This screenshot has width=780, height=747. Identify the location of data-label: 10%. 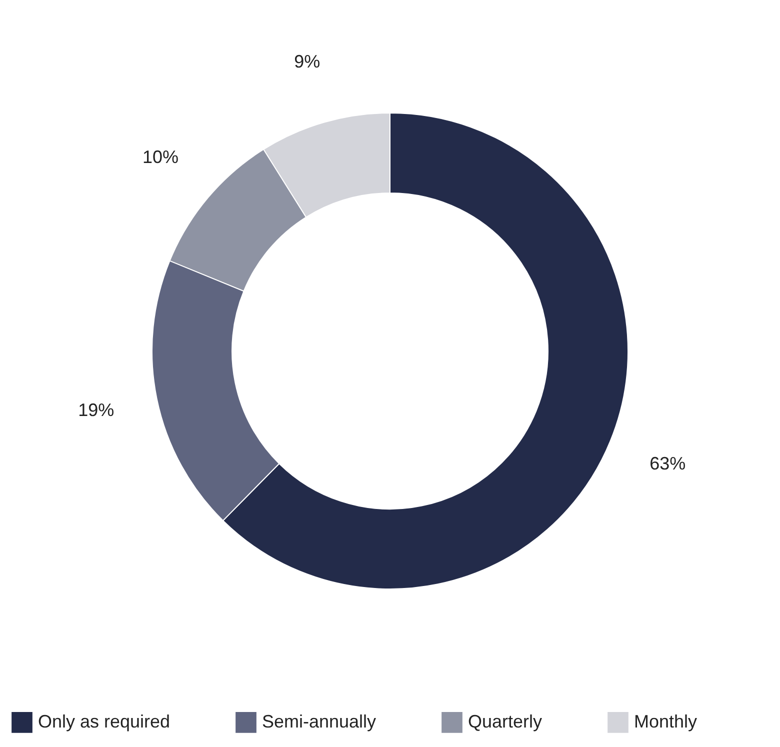
(160, 156).